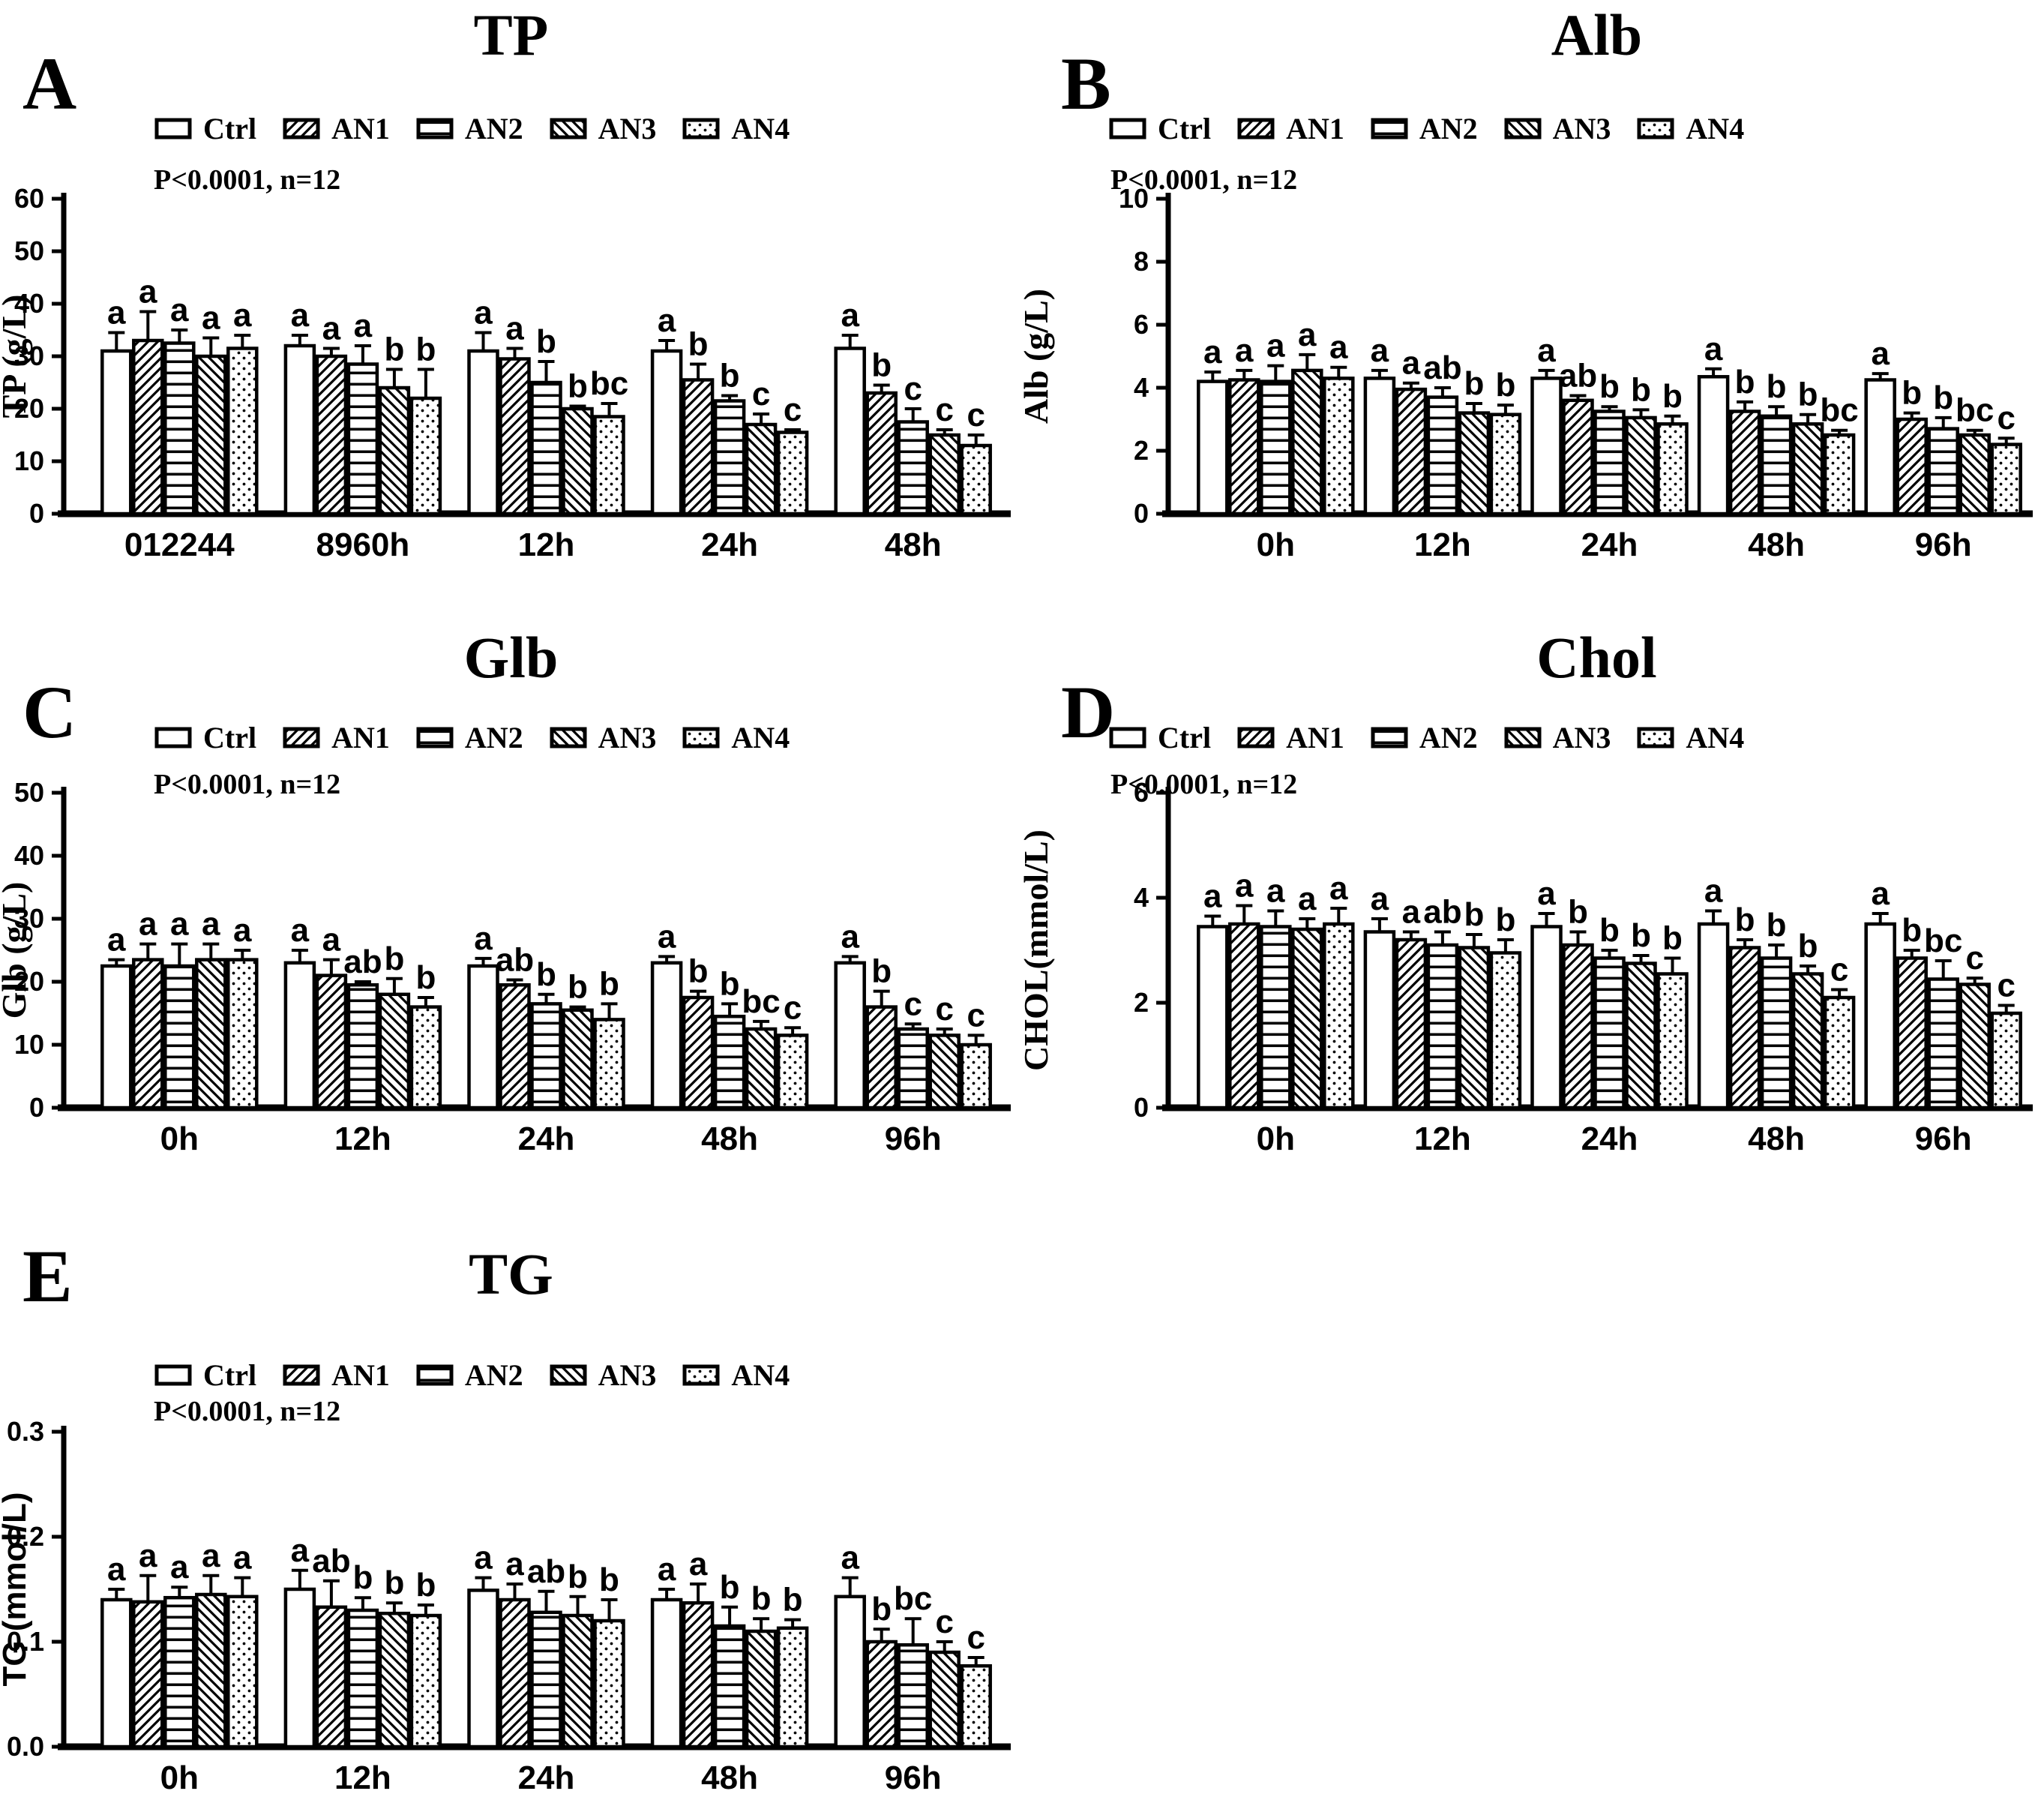 The image size is (2044, 1803). I want to click on bar-AN3-0h, so click(1307, 442).